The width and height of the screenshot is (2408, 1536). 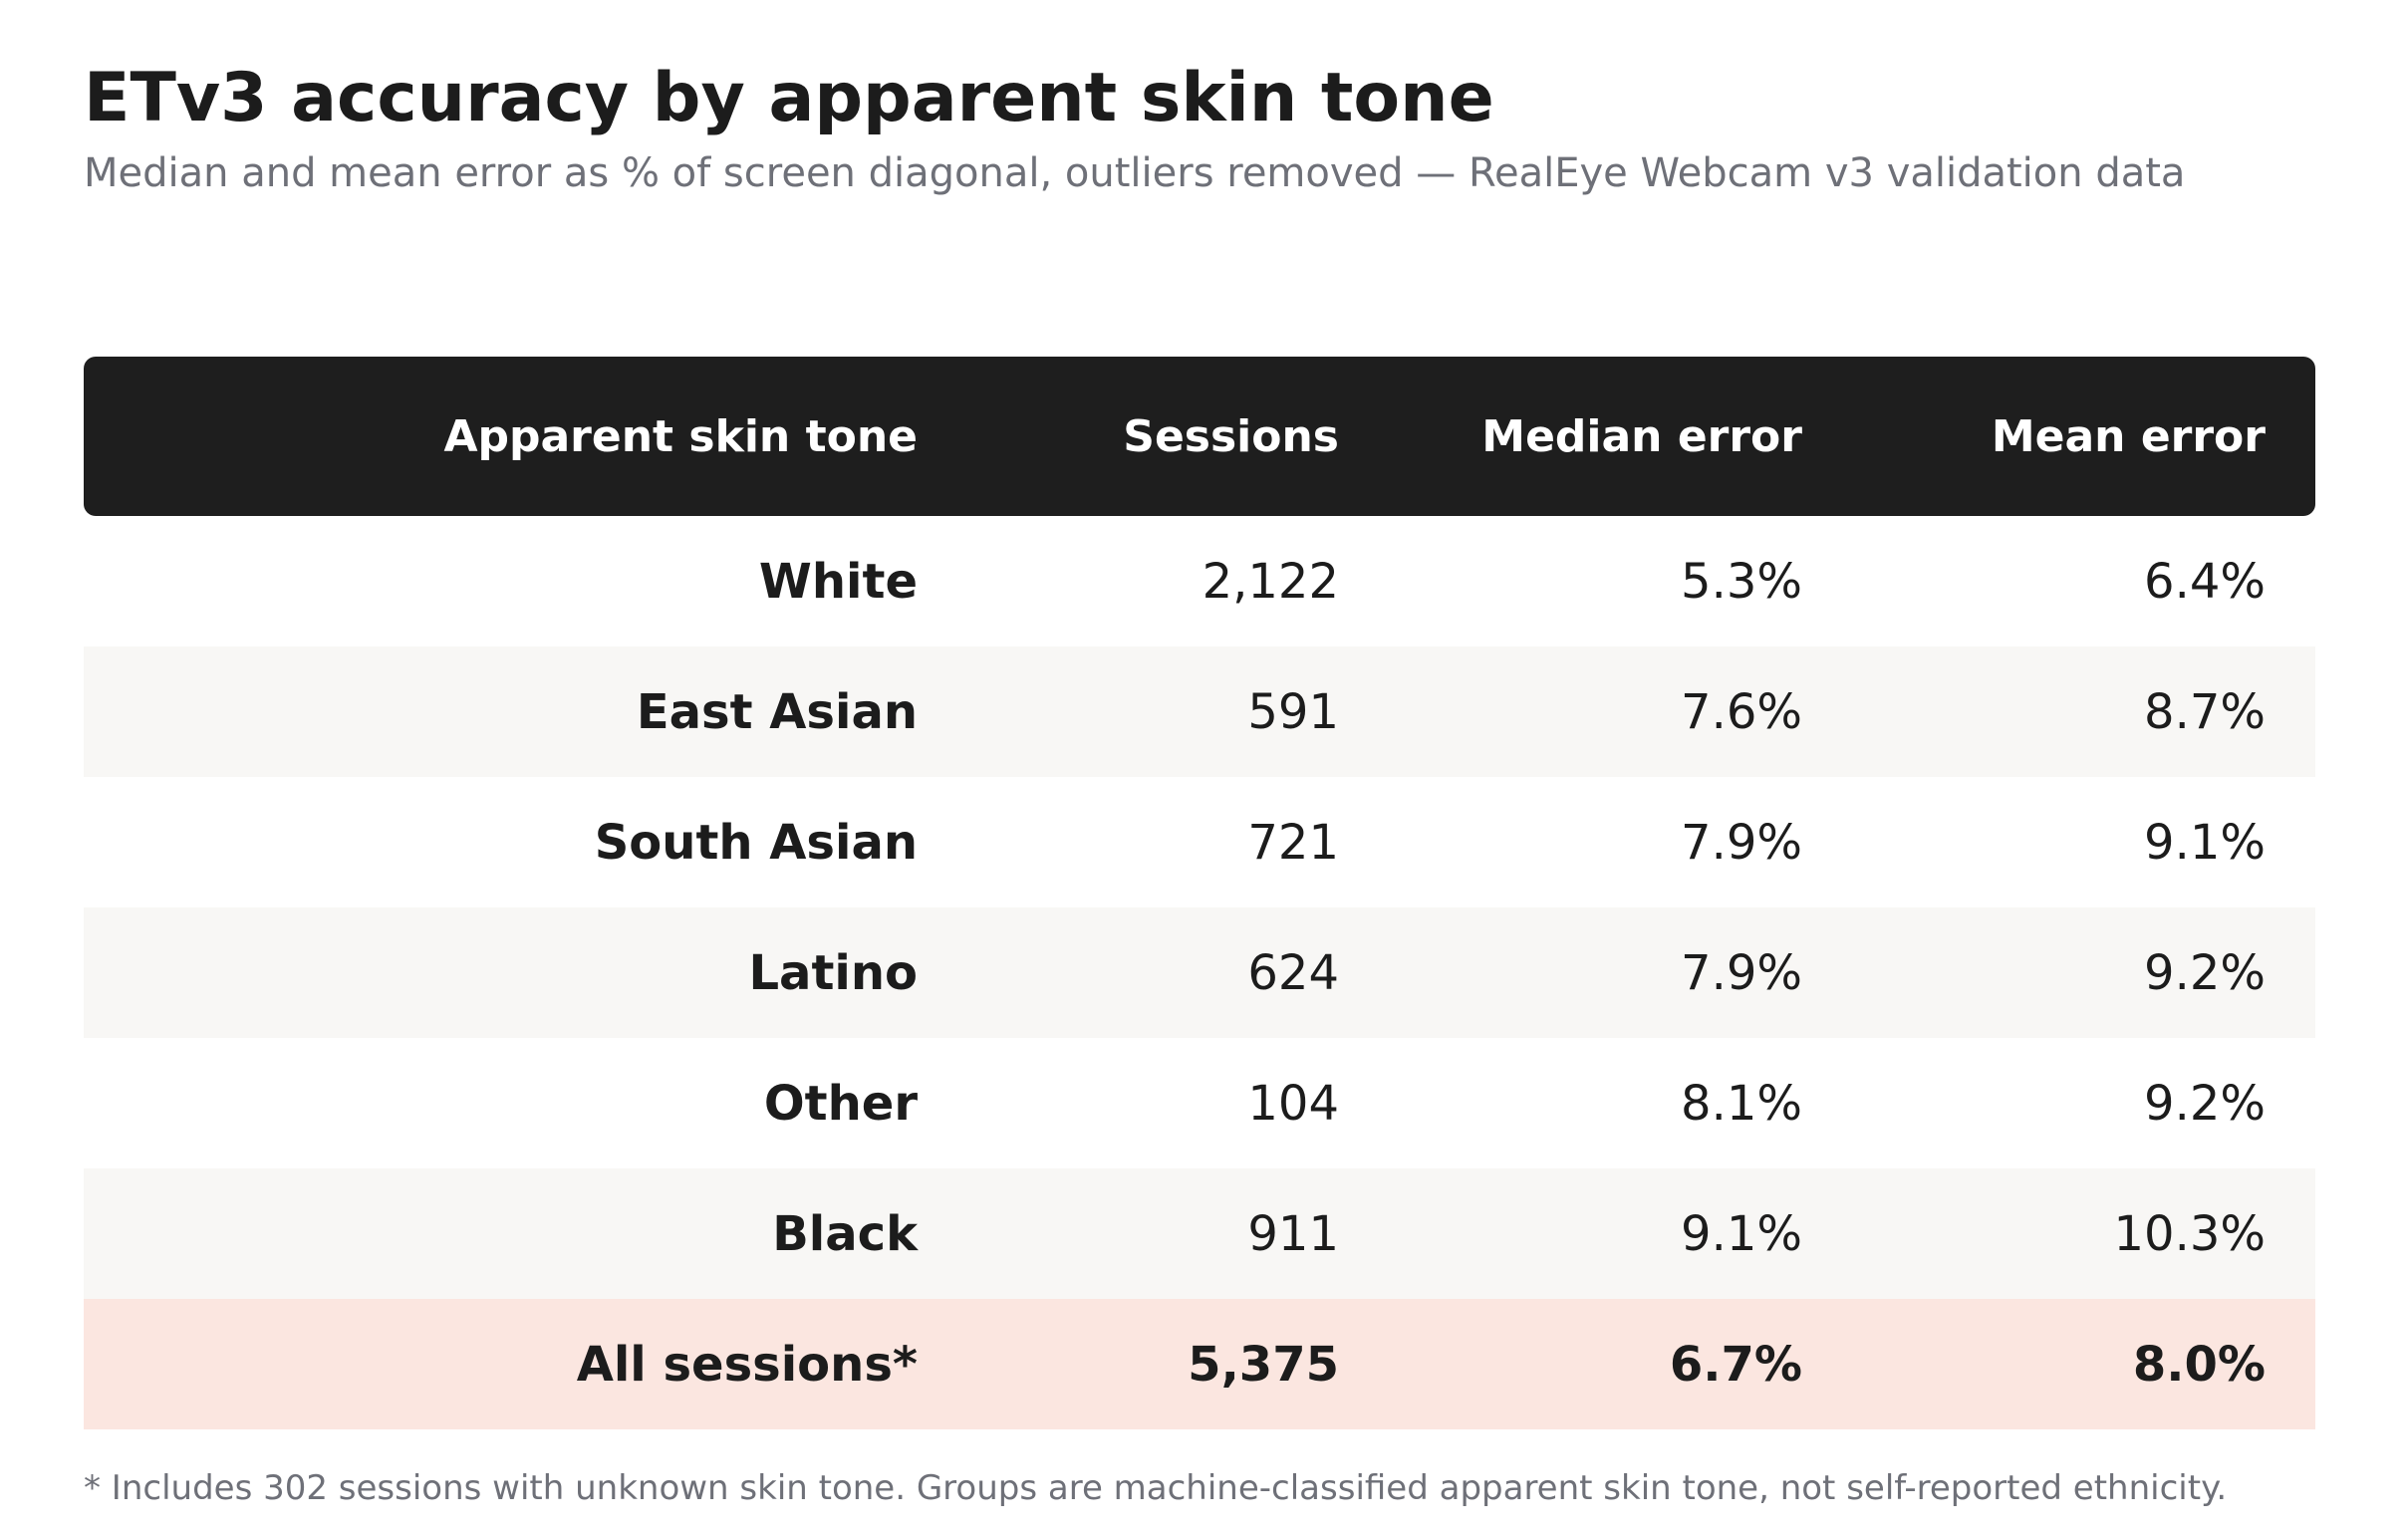 I want to click on table-row: South Asian 721 7.9% 9.1%, so click(x=1199, y=842).